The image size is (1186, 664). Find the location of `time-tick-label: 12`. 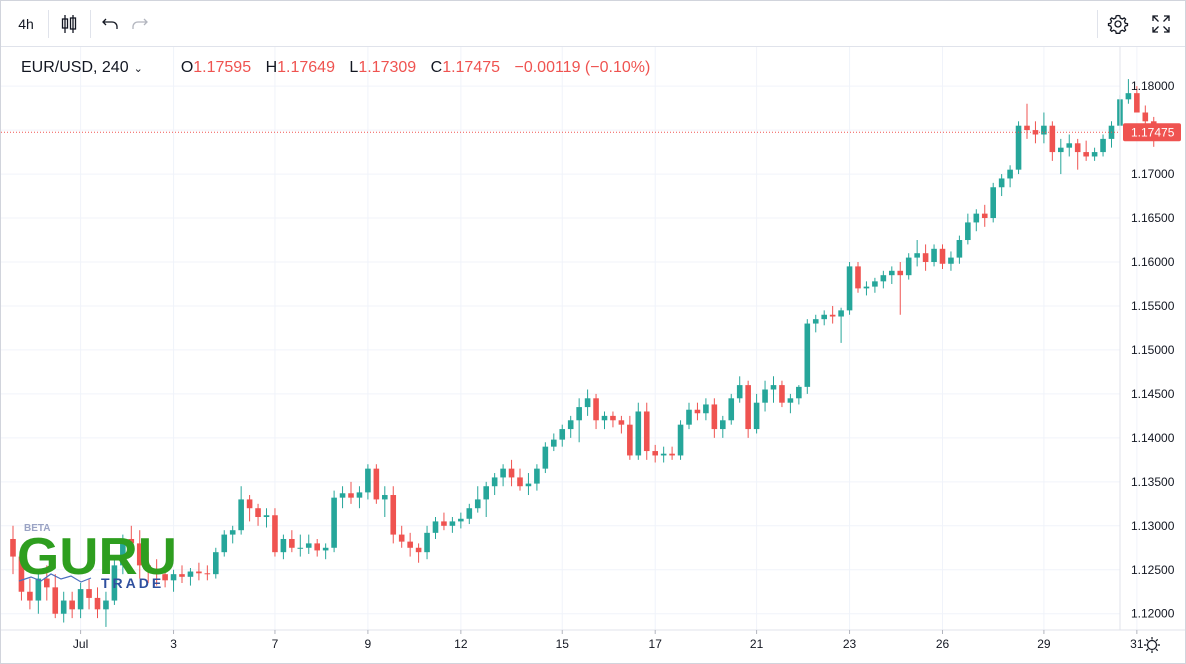

time-tick-label: 12 is located at coordinates (461, 644).